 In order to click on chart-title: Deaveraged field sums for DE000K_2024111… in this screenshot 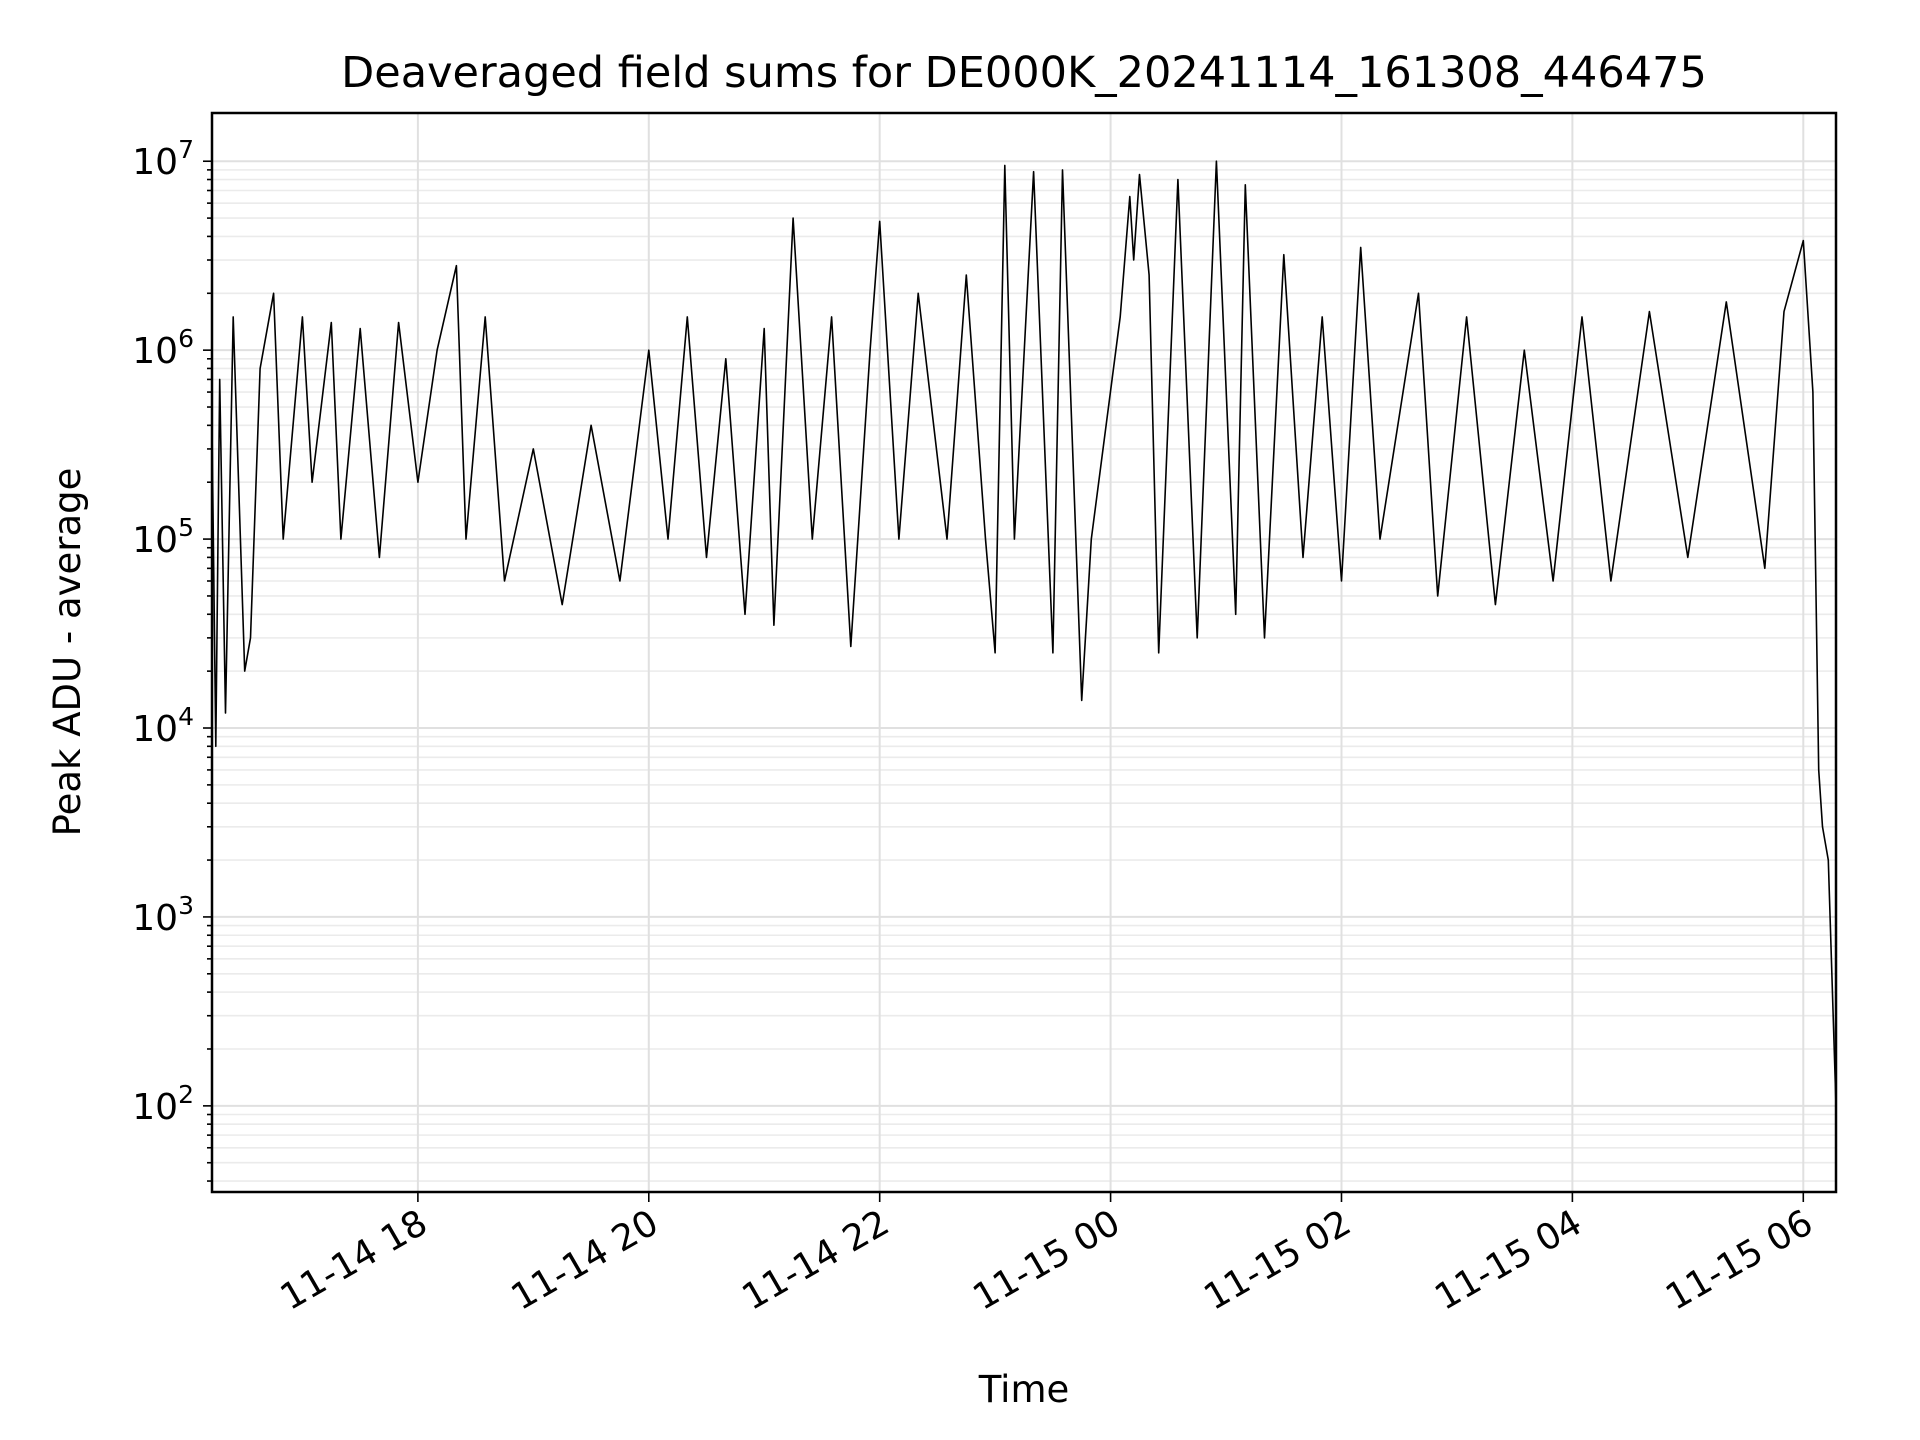, I will do `click(1024, 73)`.